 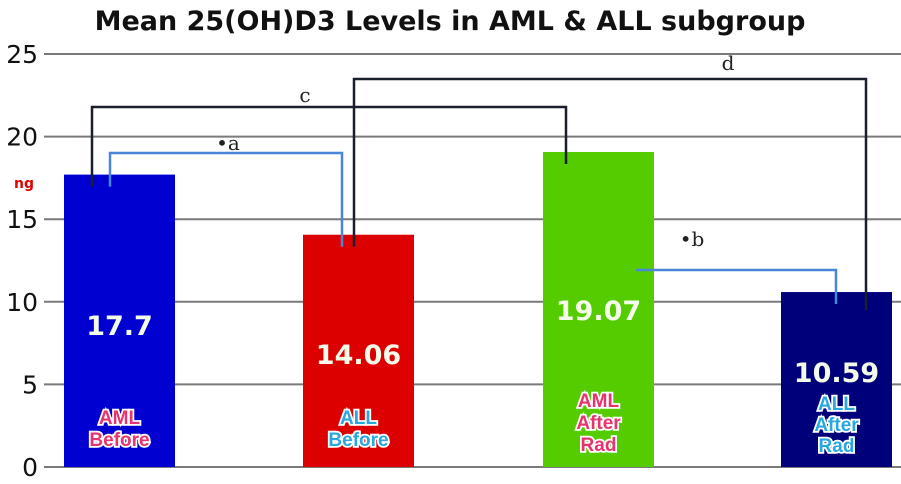 What do you see at coordinates (30, 467) in the screenshot?
I see `y-tick-label: 0` at bounding box center [30, 467].